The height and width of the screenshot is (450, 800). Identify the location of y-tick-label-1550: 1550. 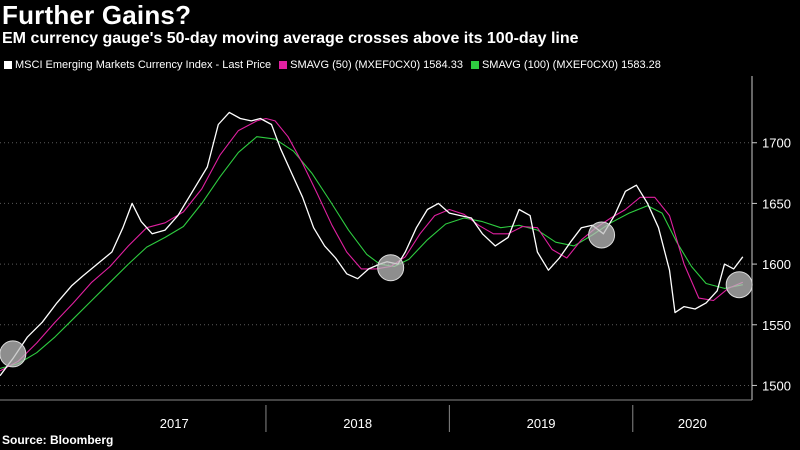
(776, 325).